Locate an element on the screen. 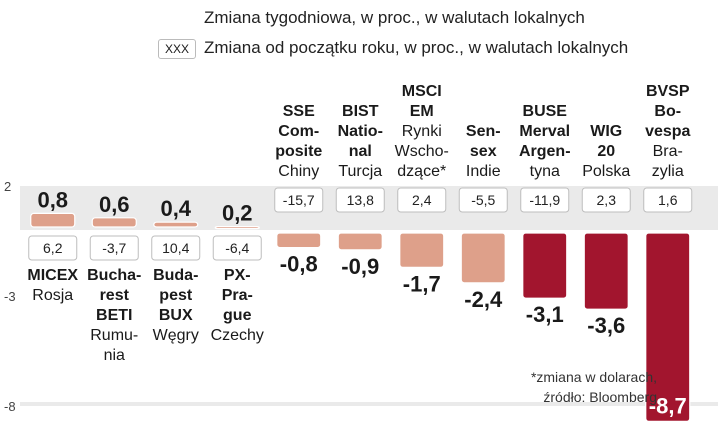 This screenshot has width=720, height=431. category-label-line: Pra- is located at coordinates (237, 295).